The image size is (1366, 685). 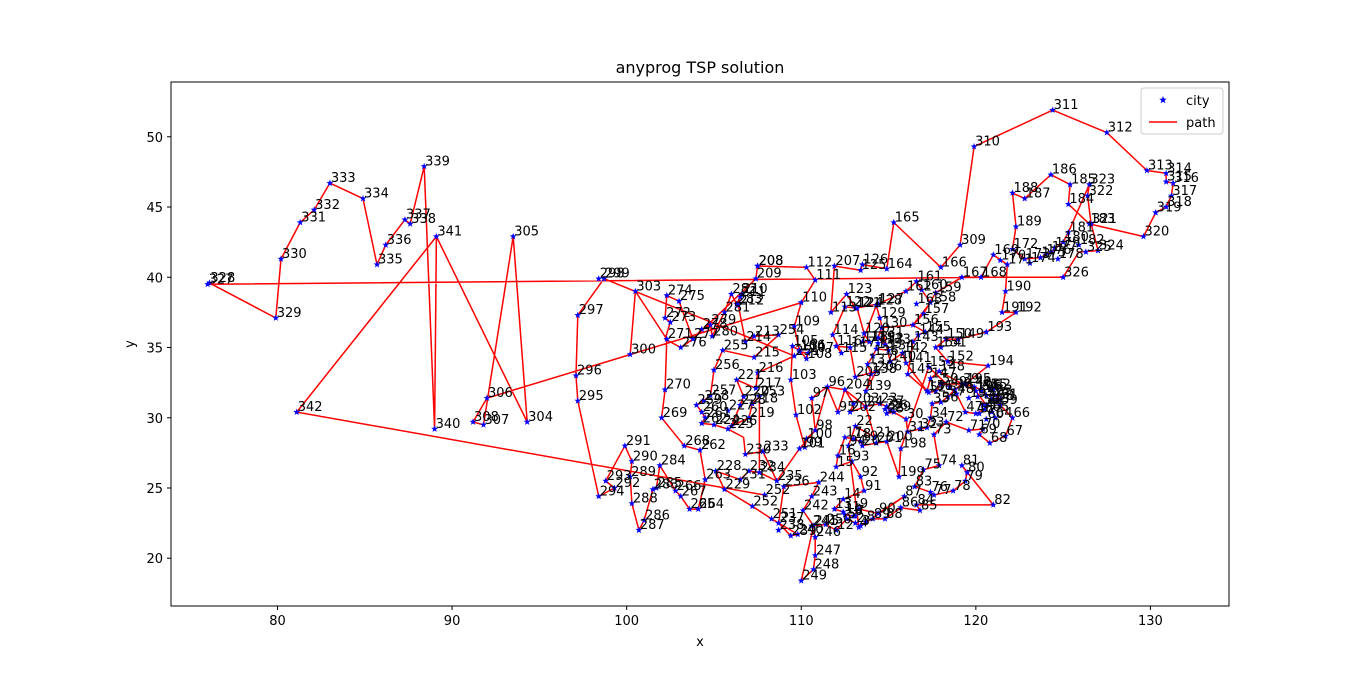 I want to click on city-label: 178, so click(x=1071, y=254).